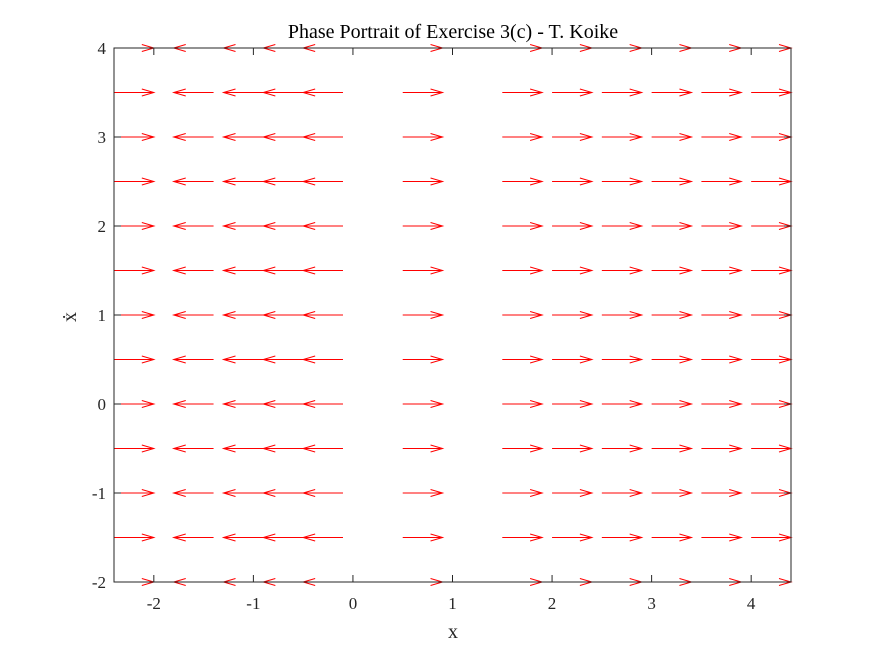 The height and width of the screenshot is (656, 875). What do you see at coordinates (102, 404) in the screenshot?
I see `y-tick-label: 0` at bounding box center [102, 404].